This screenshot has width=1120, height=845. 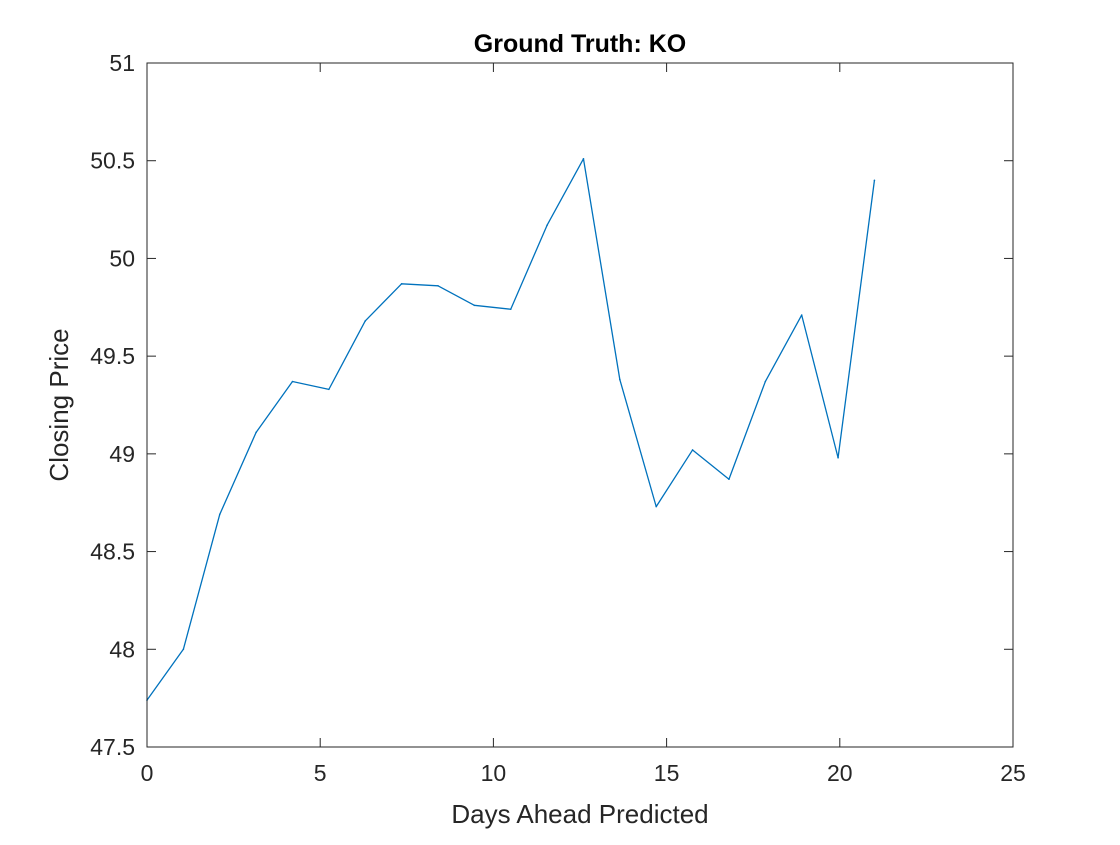 What do you see at coordinates (59, 404) in the screenshot?
I see `y-axis-label: Closing Price` at bounding box center [59, 404].